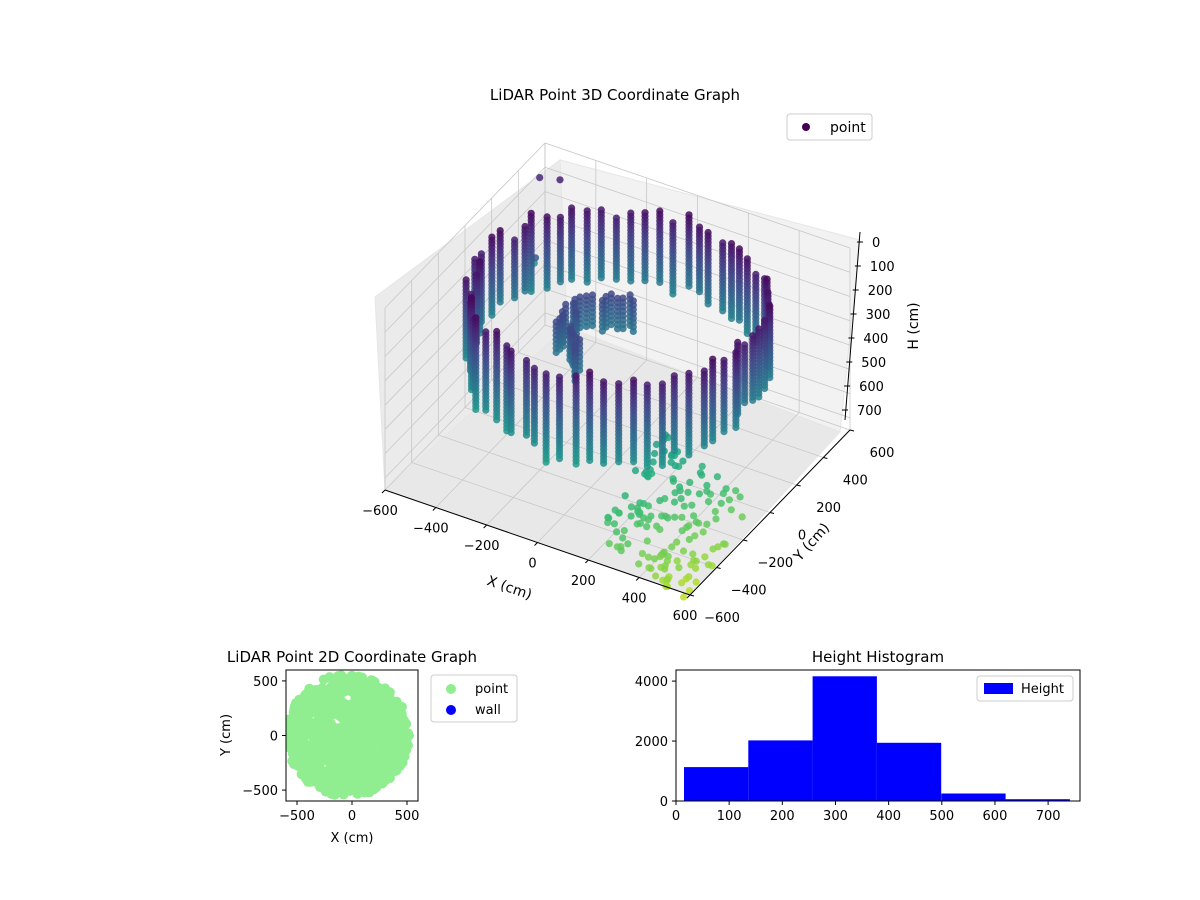 The image size is (1200, 900). Describe the element at coordinates (488, 710) in the screenshot. I see `chart-2d-legend-label-wall: wall` at that location.